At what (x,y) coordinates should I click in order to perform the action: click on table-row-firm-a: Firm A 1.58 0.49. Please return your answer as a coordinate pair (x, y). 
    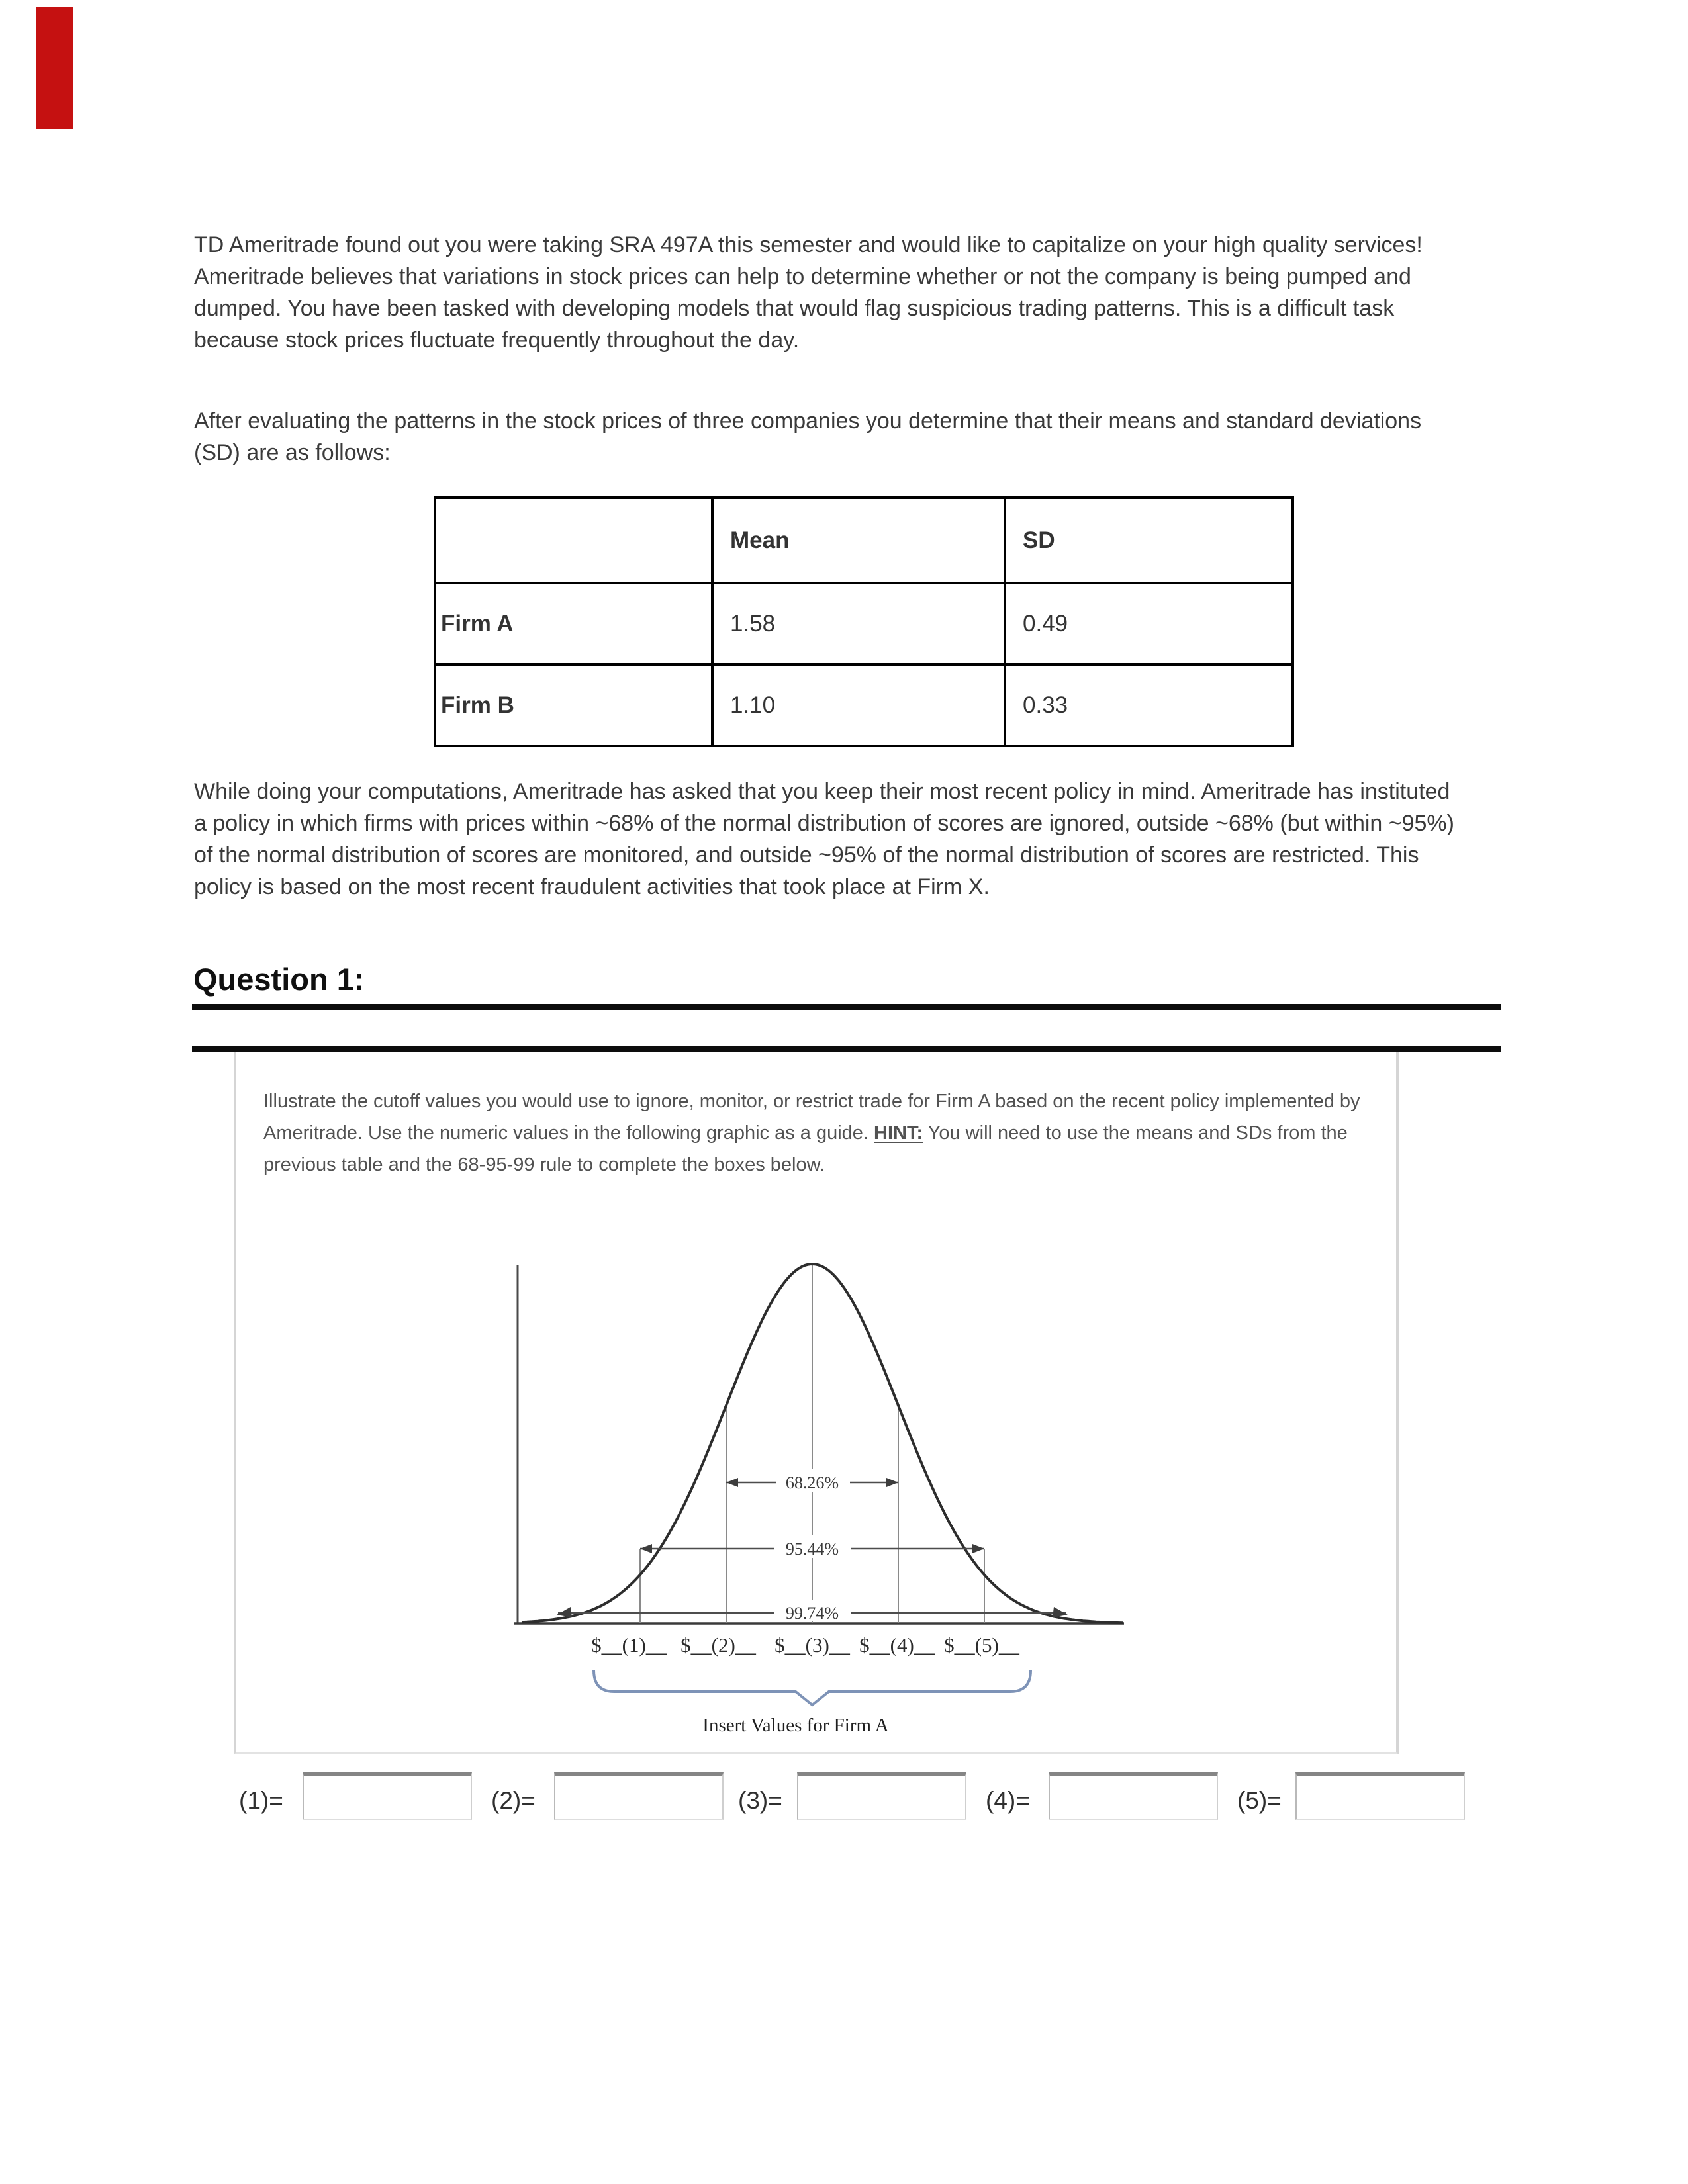
    Looking at the image, I should click on (864, 624).